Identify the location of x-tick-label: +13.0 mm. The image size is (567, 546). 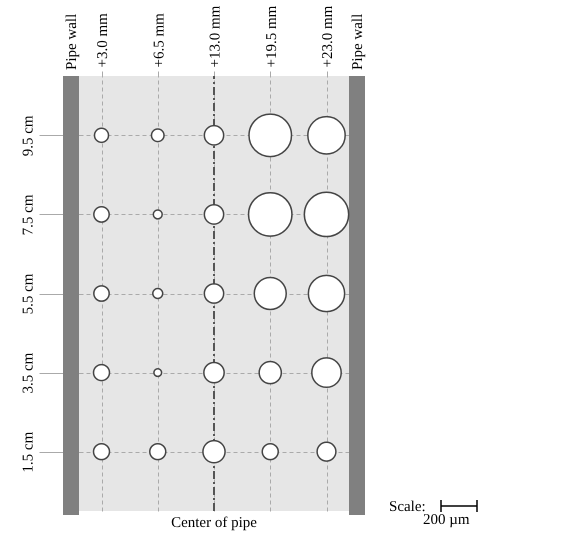
(216, 36).